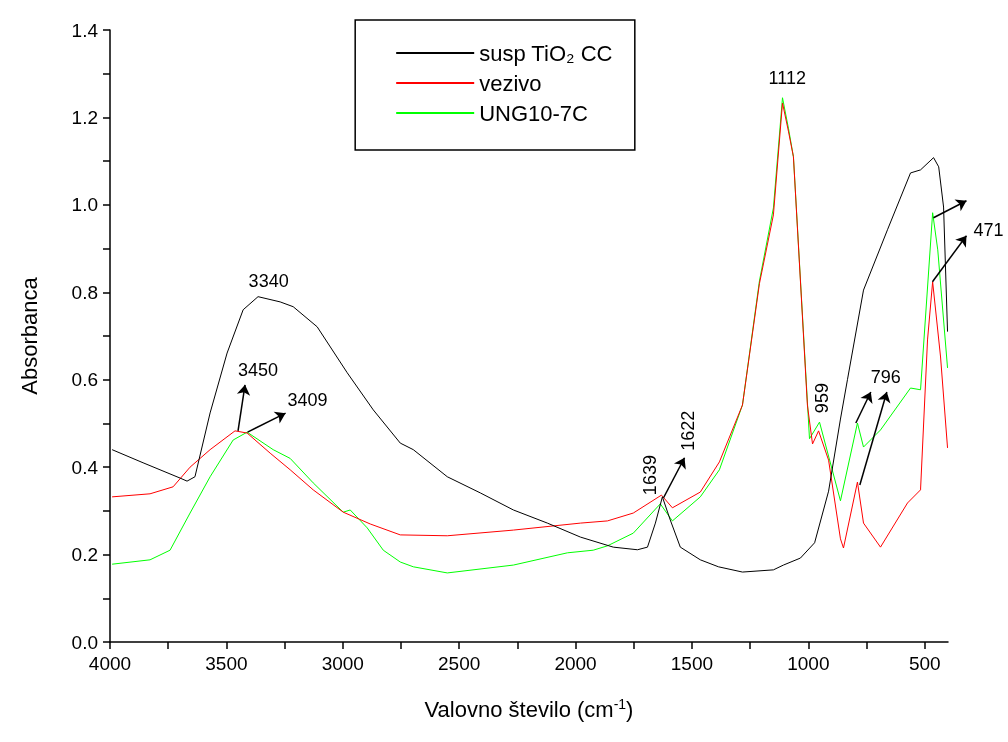  I want to click on x-tick-label: 1000, so click(808, 663).